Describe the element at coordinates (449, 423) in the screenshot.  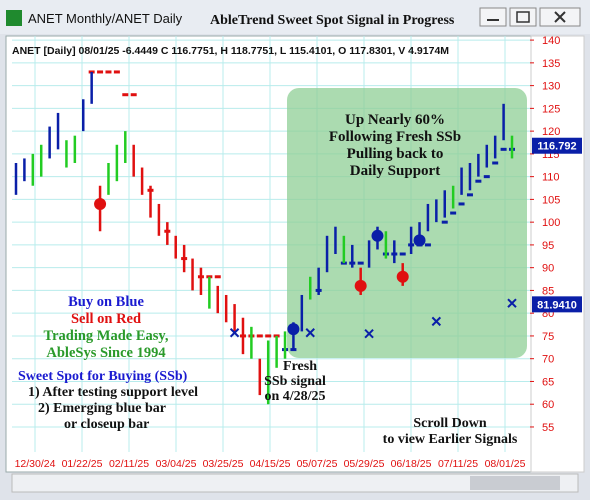
I see `scroll-text: Scroll Down` at that location.